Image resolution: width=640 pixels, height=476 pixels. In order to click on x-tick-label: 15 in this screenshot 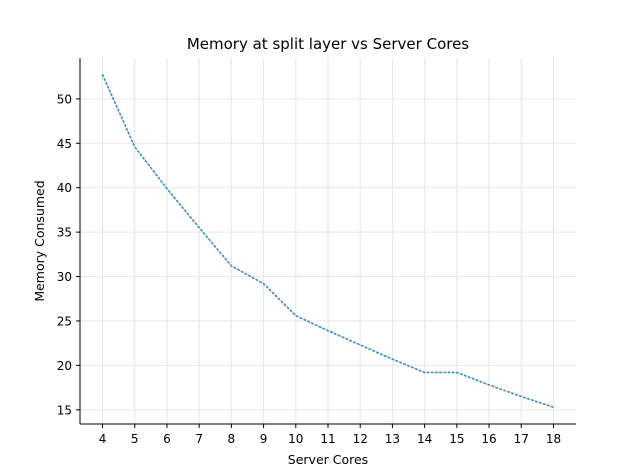, I will do `click(456, 439)`.